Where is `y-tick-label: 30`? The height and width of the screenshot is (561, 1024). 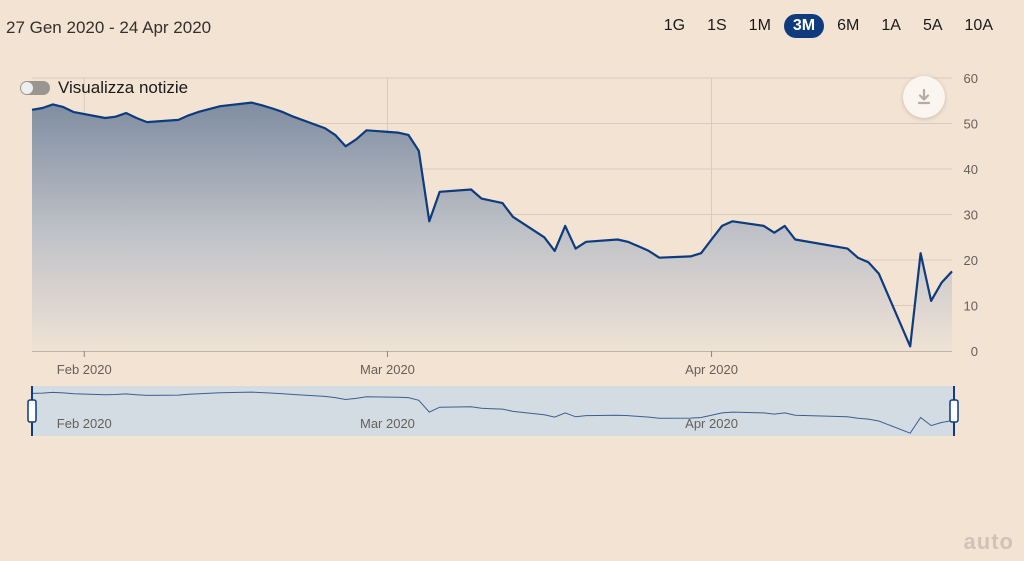
y-tick-label: 30 is located at coordinates (971, 215).